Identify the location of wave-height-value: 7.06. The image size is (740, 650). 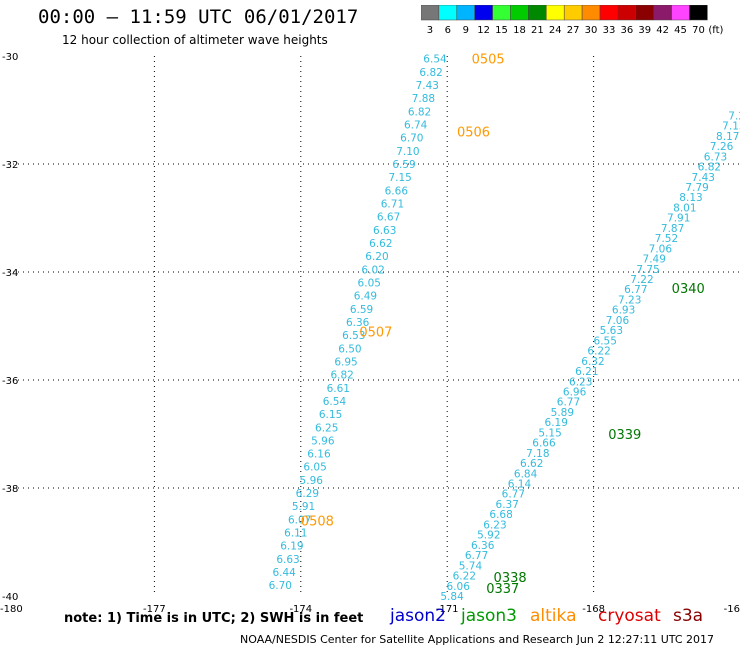
(618, 321).